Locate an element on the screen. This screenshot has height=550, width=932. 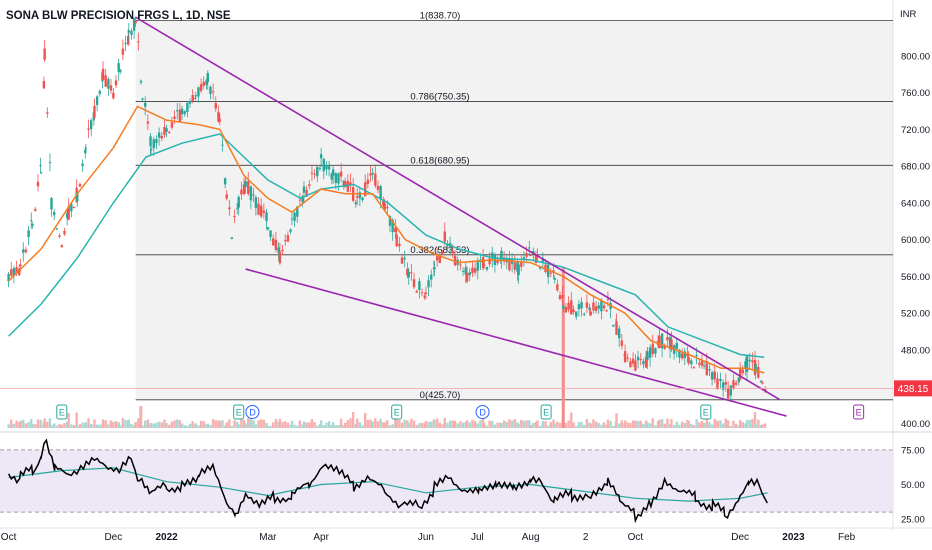
y-tick-label: 680.00 is located at coordinates (915, 167).